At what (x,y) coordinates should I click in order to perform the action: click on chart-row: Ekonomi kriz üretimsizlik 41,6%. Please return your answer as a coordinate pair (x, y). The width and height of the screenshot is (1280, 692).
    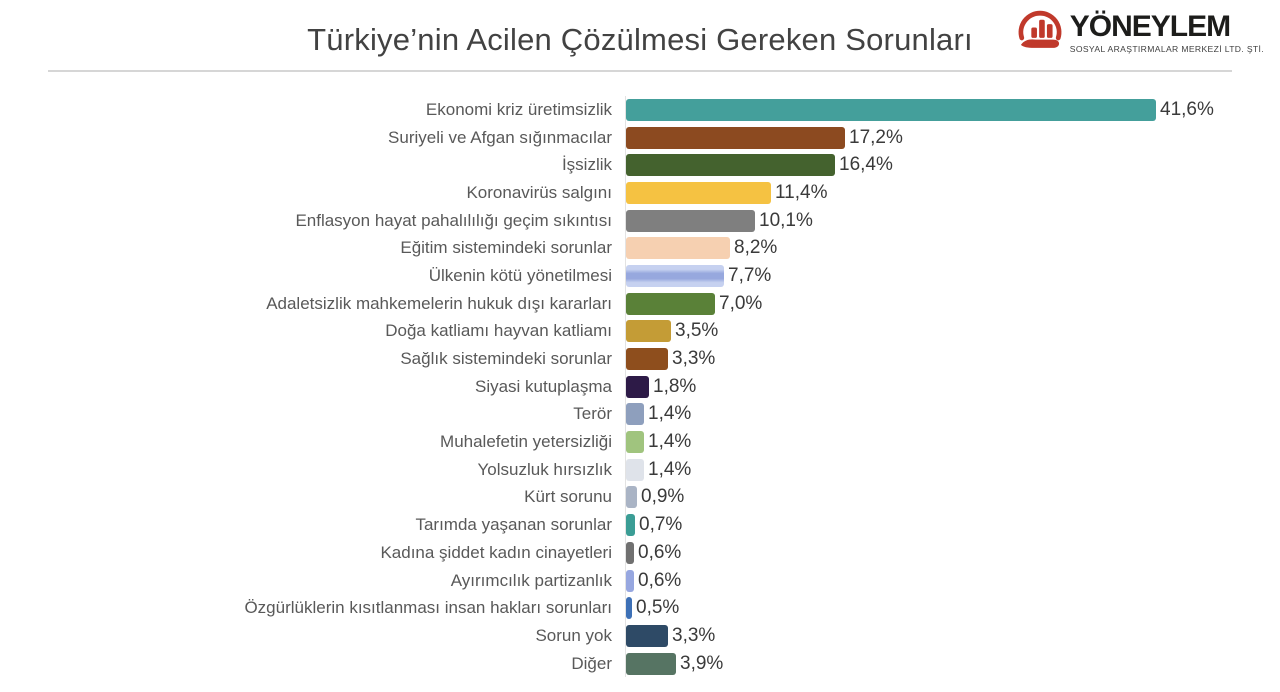
    Looking at the image, I should click on (640, 110).